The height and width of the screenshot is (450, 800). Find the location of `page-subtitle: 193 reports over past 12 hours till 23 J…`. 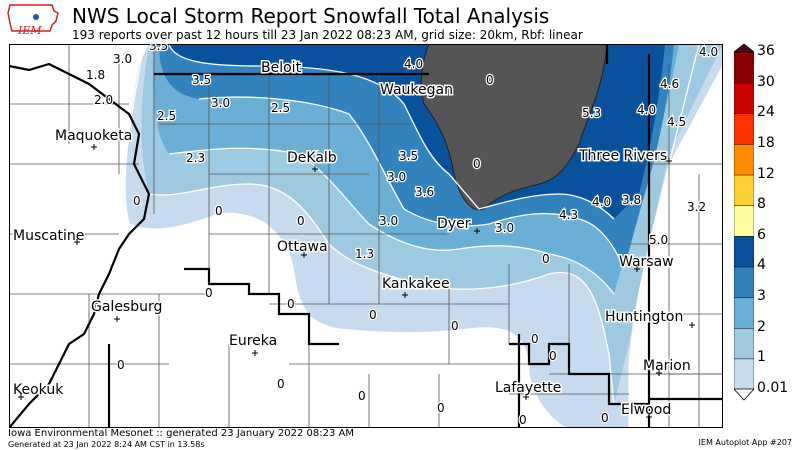

page-subtitle: 193 reports over past 12 hours till 23 J… is located at coordinates (327, 35).